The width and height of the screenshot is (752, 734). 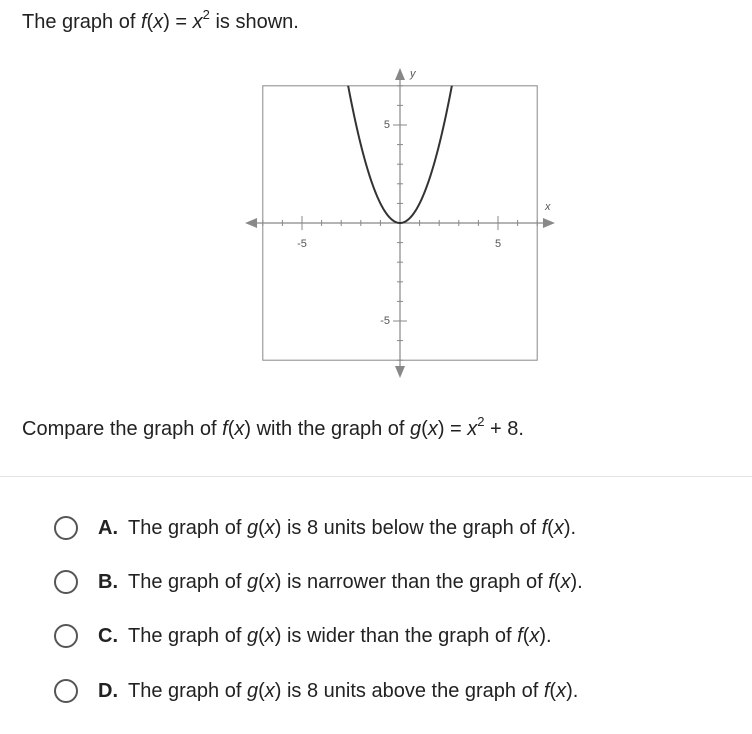 I want to click on separator, so click(x=376, y=476).